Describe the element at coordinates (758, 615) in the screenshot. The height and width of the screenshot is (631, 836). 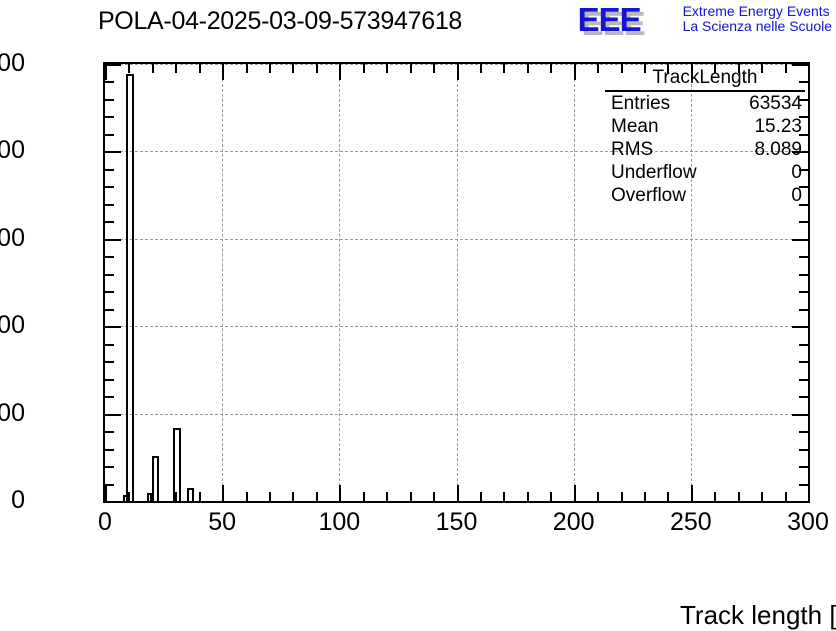
I see `x-axis-title: Track length [cm]` at that location.